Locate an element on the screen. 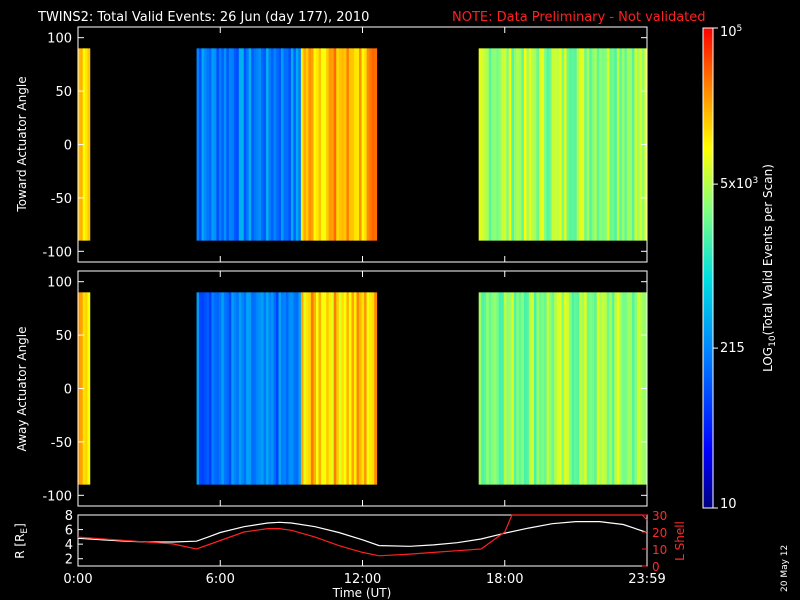 The width and height of the screenshot is (800, 600). lshell-ytick-label: 10 is located at coordinates (659, 550).